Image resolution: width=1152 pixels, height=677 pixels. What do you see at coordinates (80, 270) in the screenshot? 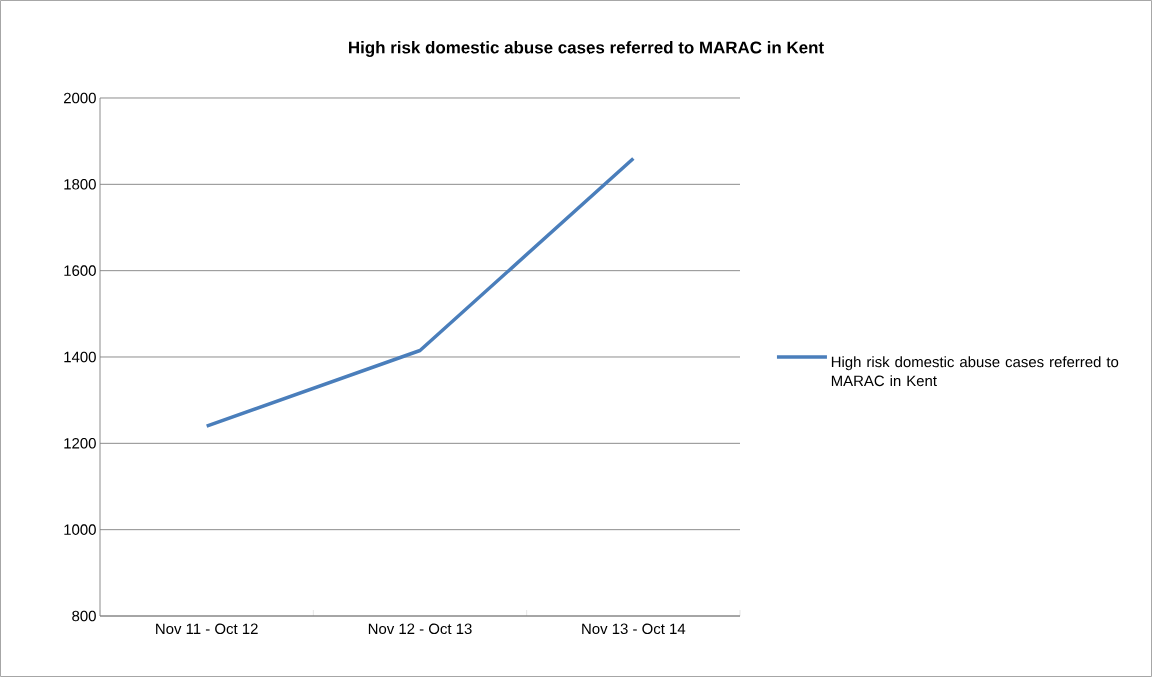
I see `y-tick-label: 1600` at bounding box center [80, 270].